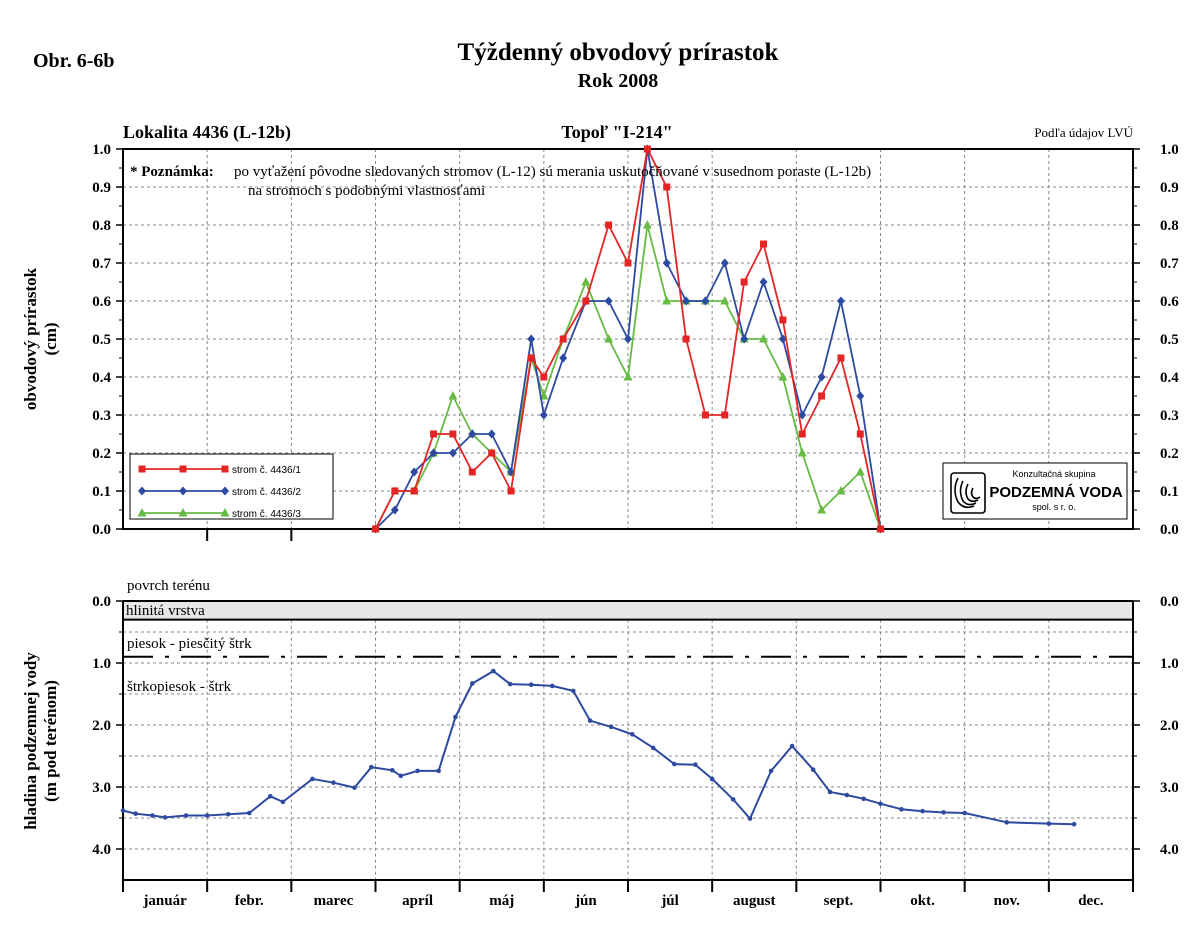 The image size is (1200, 943). Describe the element at coordinates (101, 492) in the screenshot. I see `top-y-tick-label-left: 0.1` at that location.